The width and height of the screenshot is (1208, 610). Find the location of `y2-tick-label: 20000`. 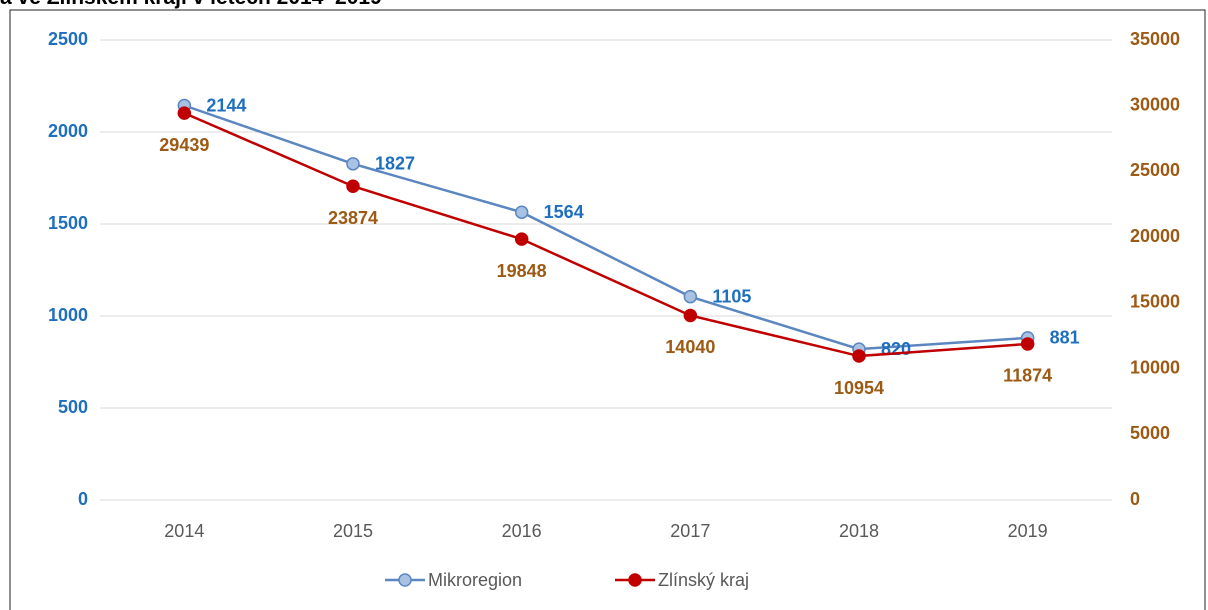

y2-tick-label: 20000 is located at coordinates (1155, 236).